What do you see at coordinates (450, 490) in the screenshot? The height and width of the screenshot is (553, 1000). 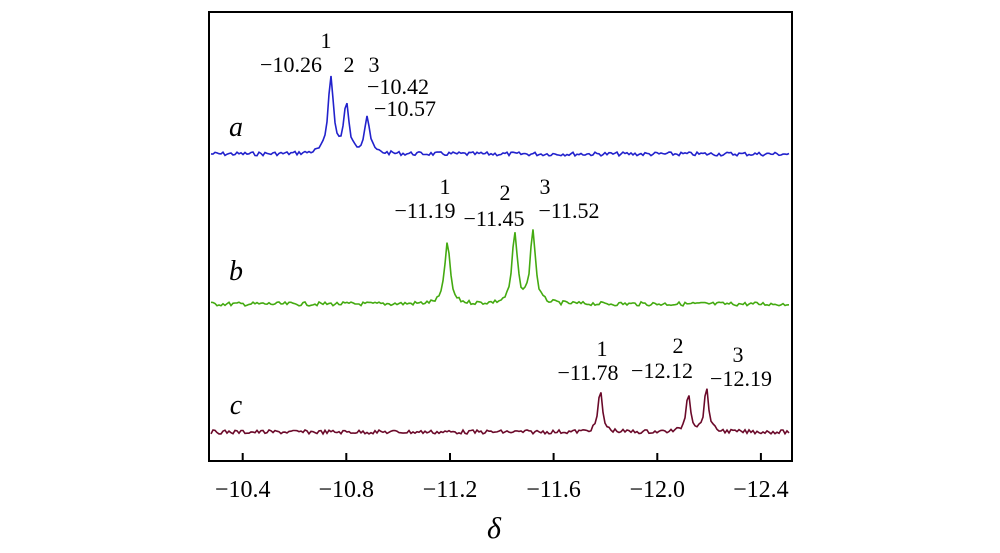 I see `x-tick-label: −11.2` at bounding box center [450, 490].